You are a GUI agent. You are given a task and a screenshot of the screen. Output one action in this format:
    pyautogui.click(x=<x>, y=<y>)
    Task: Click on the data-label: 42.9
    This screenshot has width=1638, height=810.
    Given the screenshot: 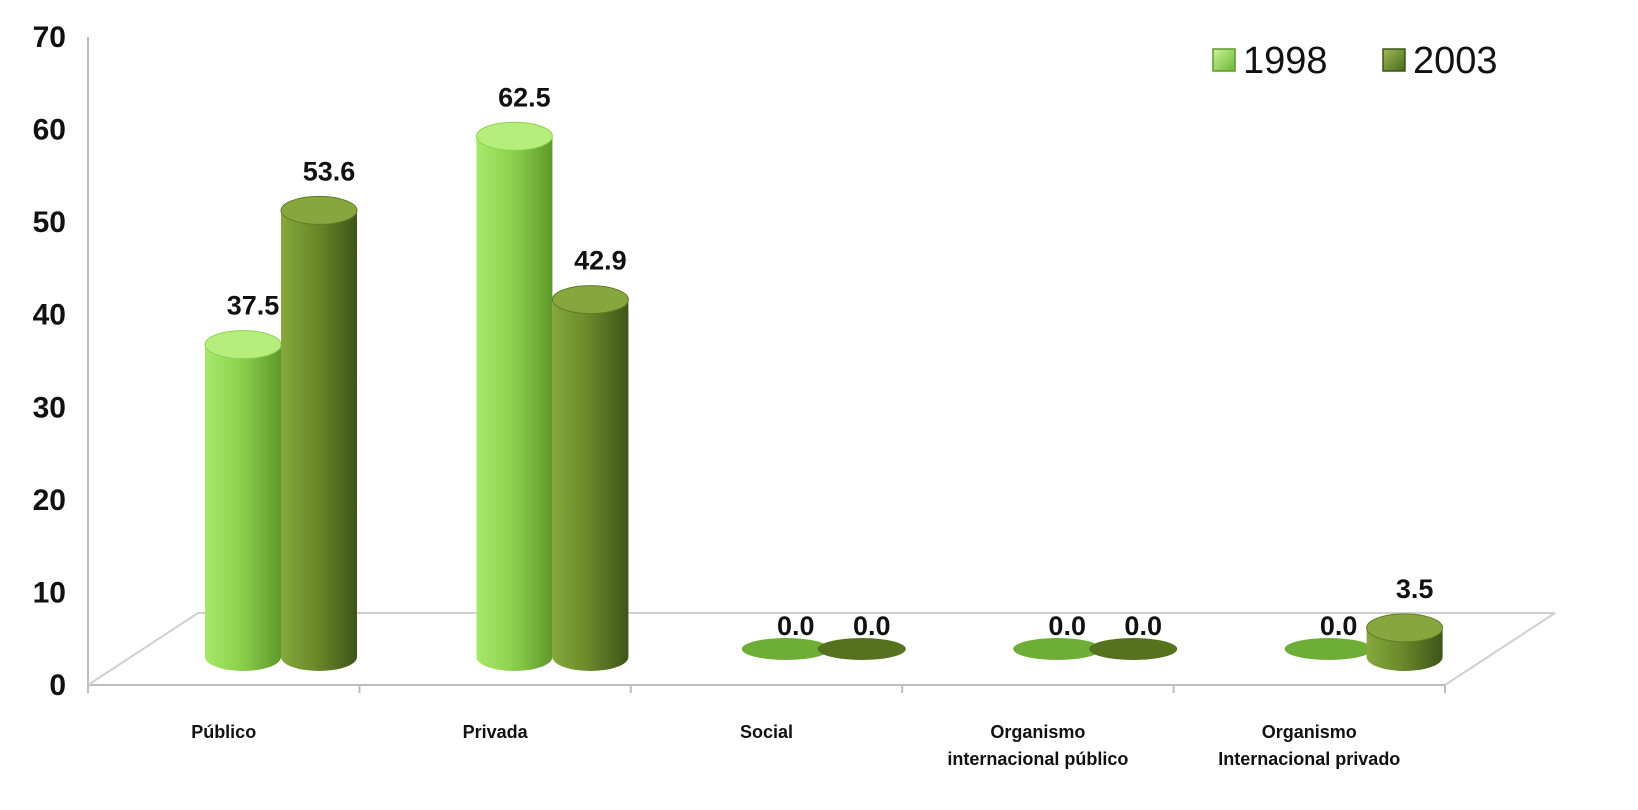 What is the action you would take?
    pyautogui.click(x=600, y=261)
    